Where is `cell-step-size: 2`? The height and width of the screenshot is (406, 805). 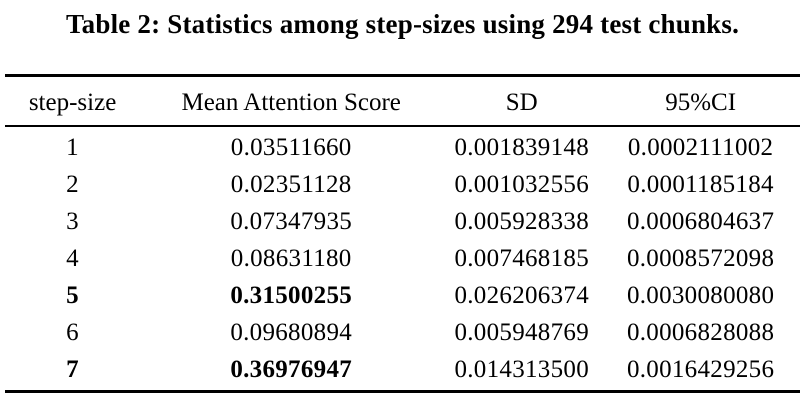
cell-step-size: 2 is located at coordinates (72, 184).